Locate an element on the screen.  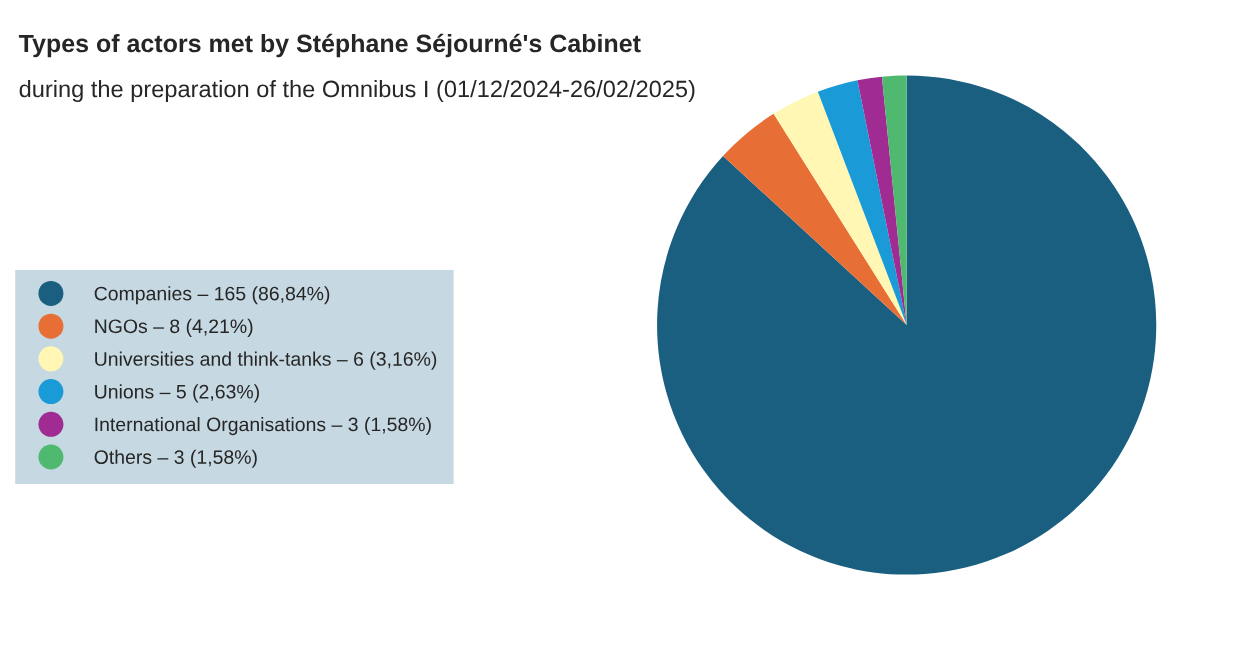
legend-label: Companies – 165 (86,84%) is located at coordinates (212, 295).